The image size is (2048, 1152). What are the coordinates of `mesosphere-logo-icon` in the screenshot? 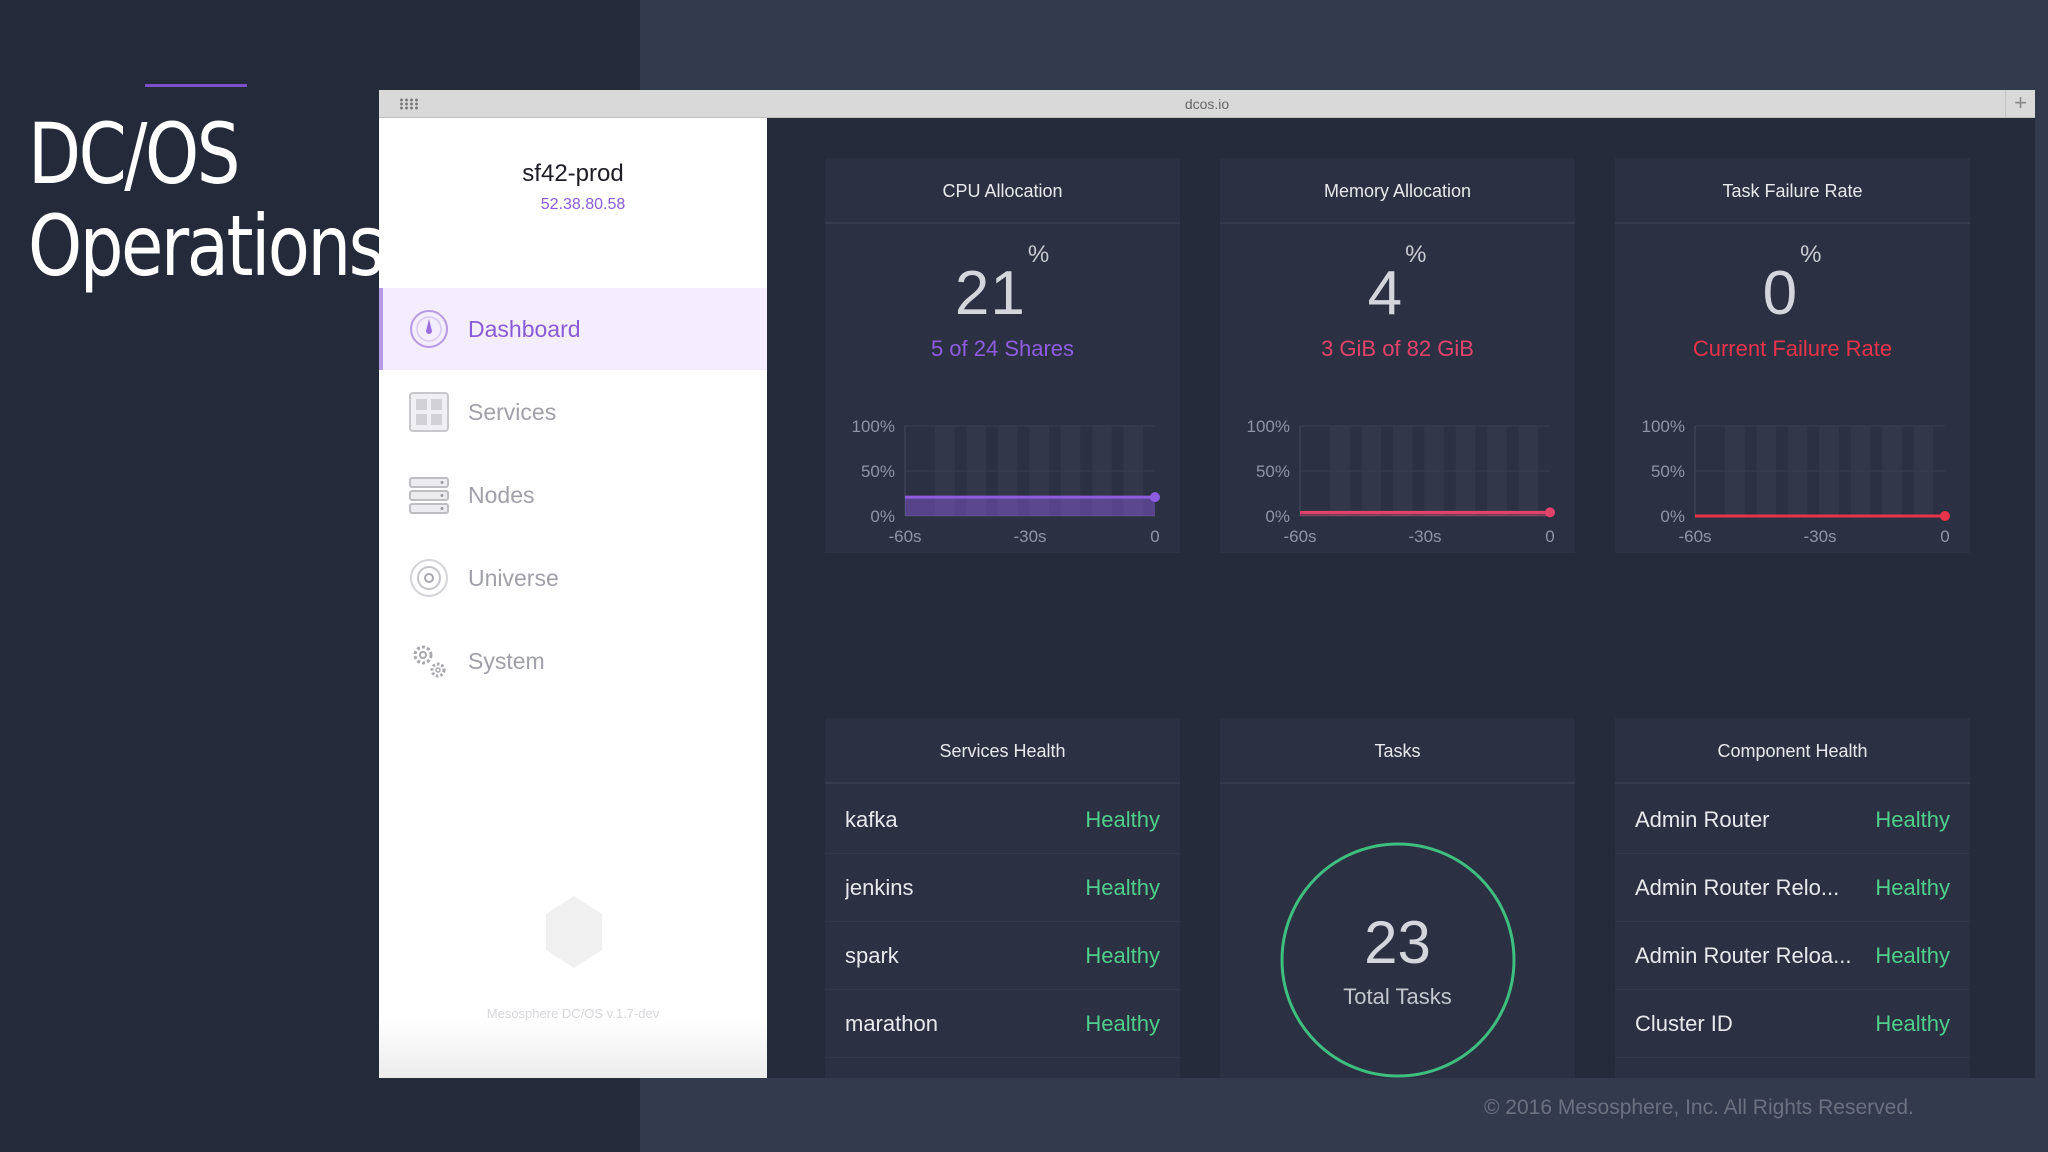 It's located at (574, 932).